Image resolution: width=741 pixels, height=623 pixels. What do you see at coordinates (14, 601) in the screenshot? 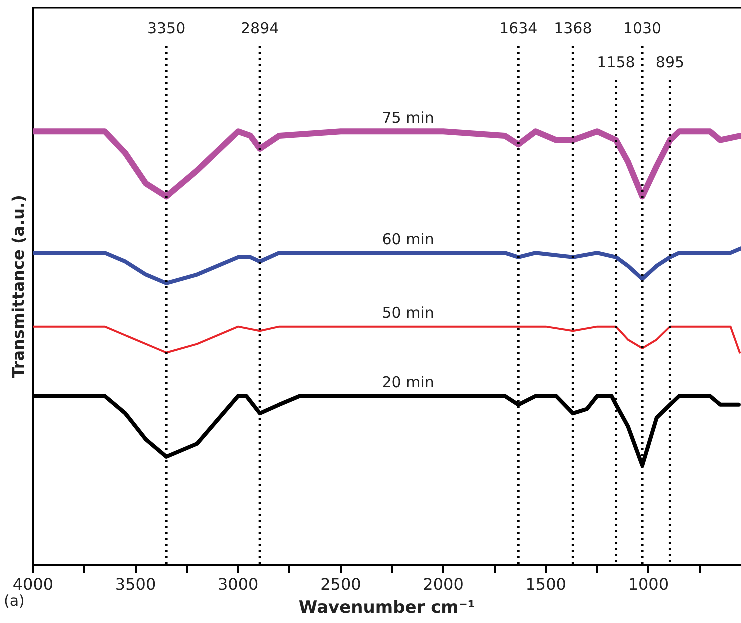
I see `text: (a)` at bounding box center [14, 601].